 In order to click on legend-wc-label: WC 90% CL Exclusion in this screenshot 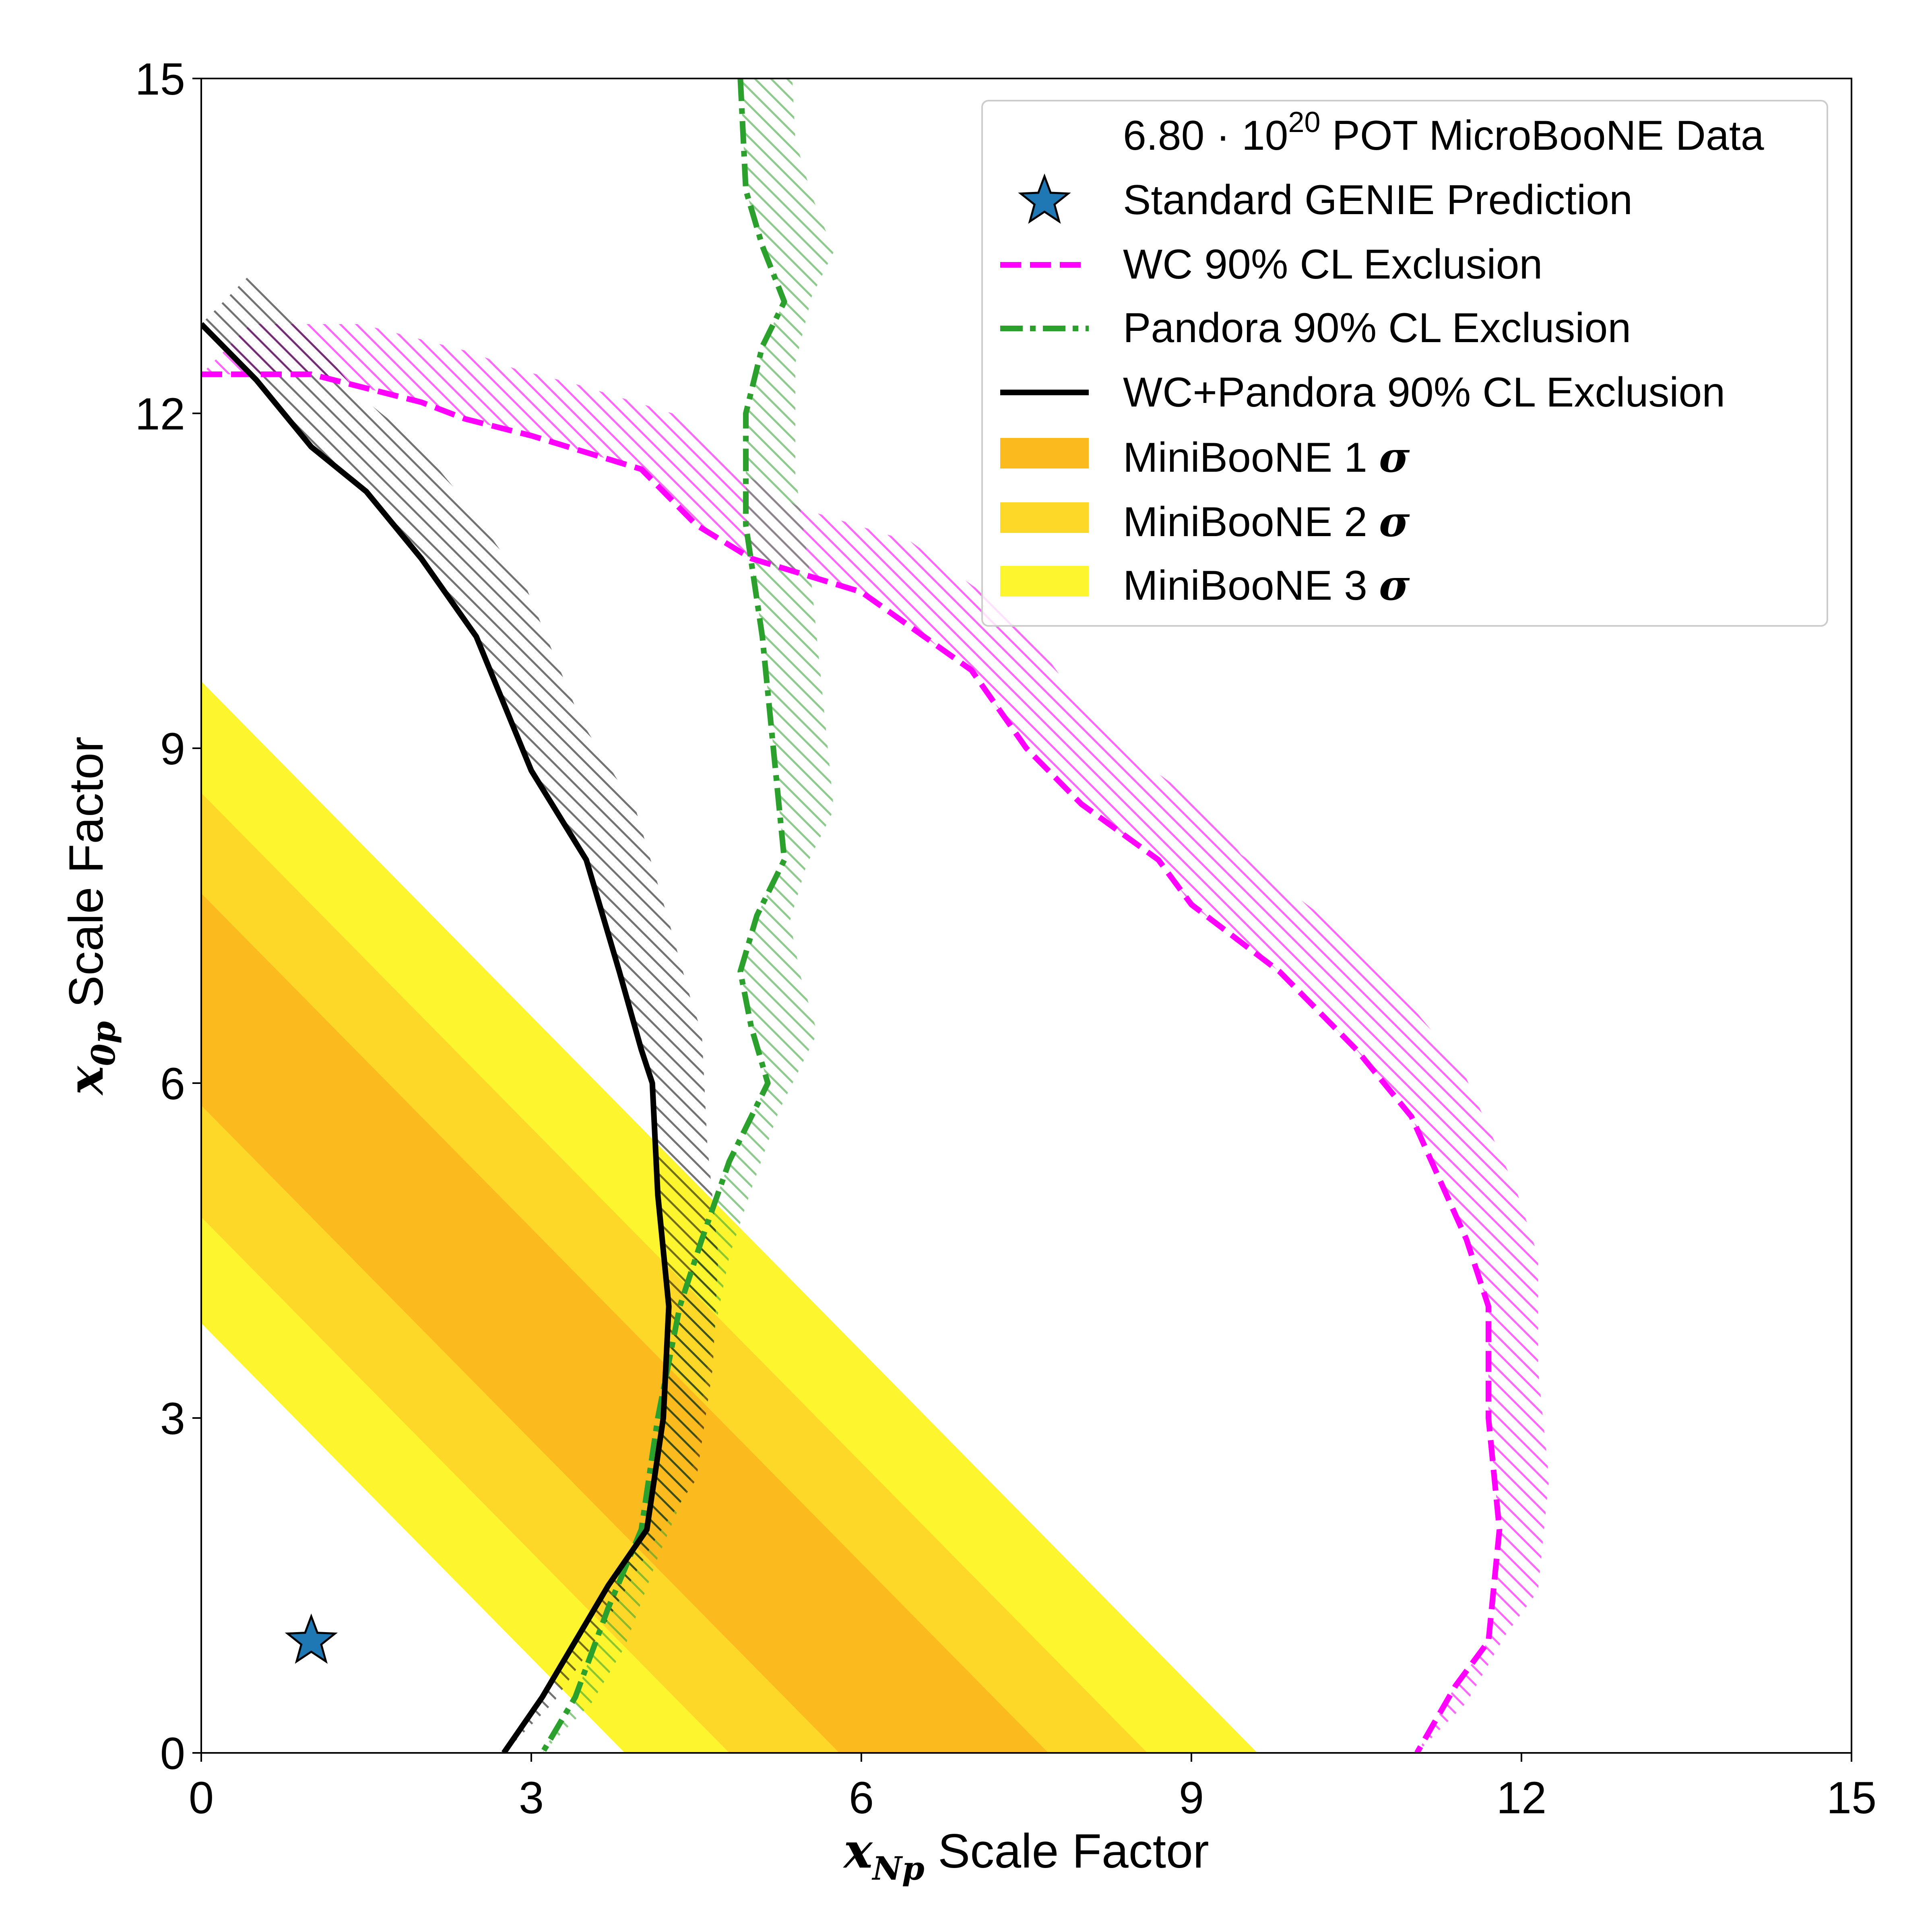, I will do `click(1332, 264)`.